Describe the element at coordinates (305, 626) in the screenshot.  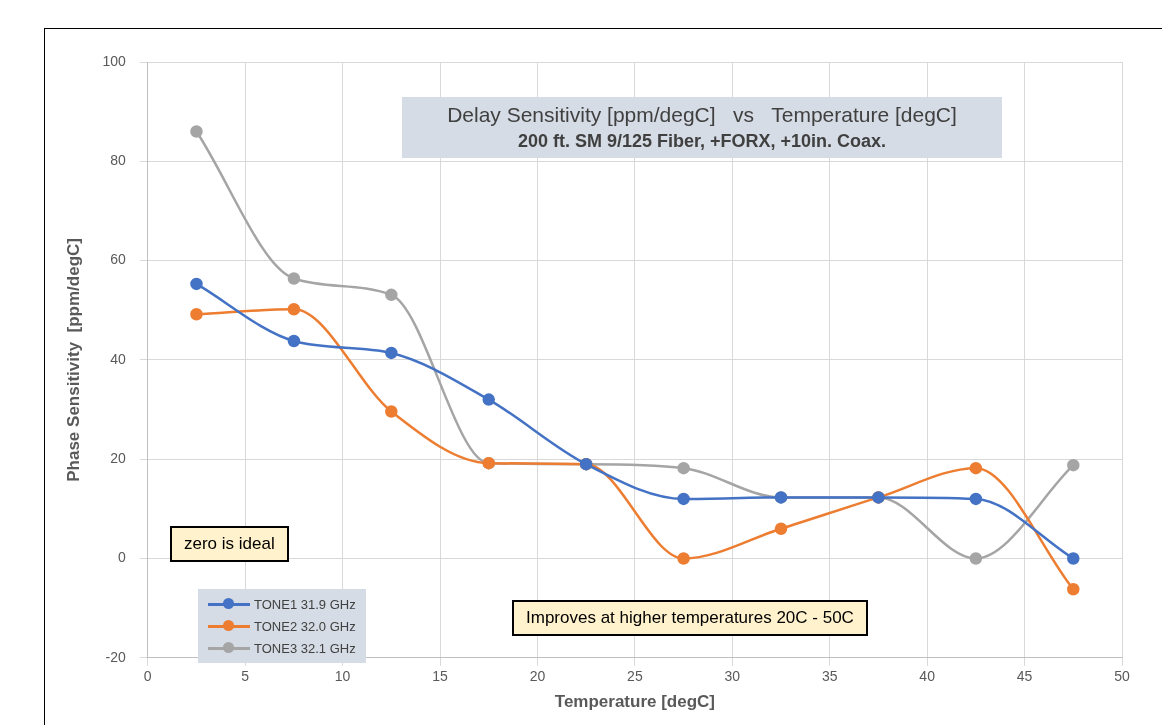
I see `legend-label: TONE2 32.0 GHz` at that location.